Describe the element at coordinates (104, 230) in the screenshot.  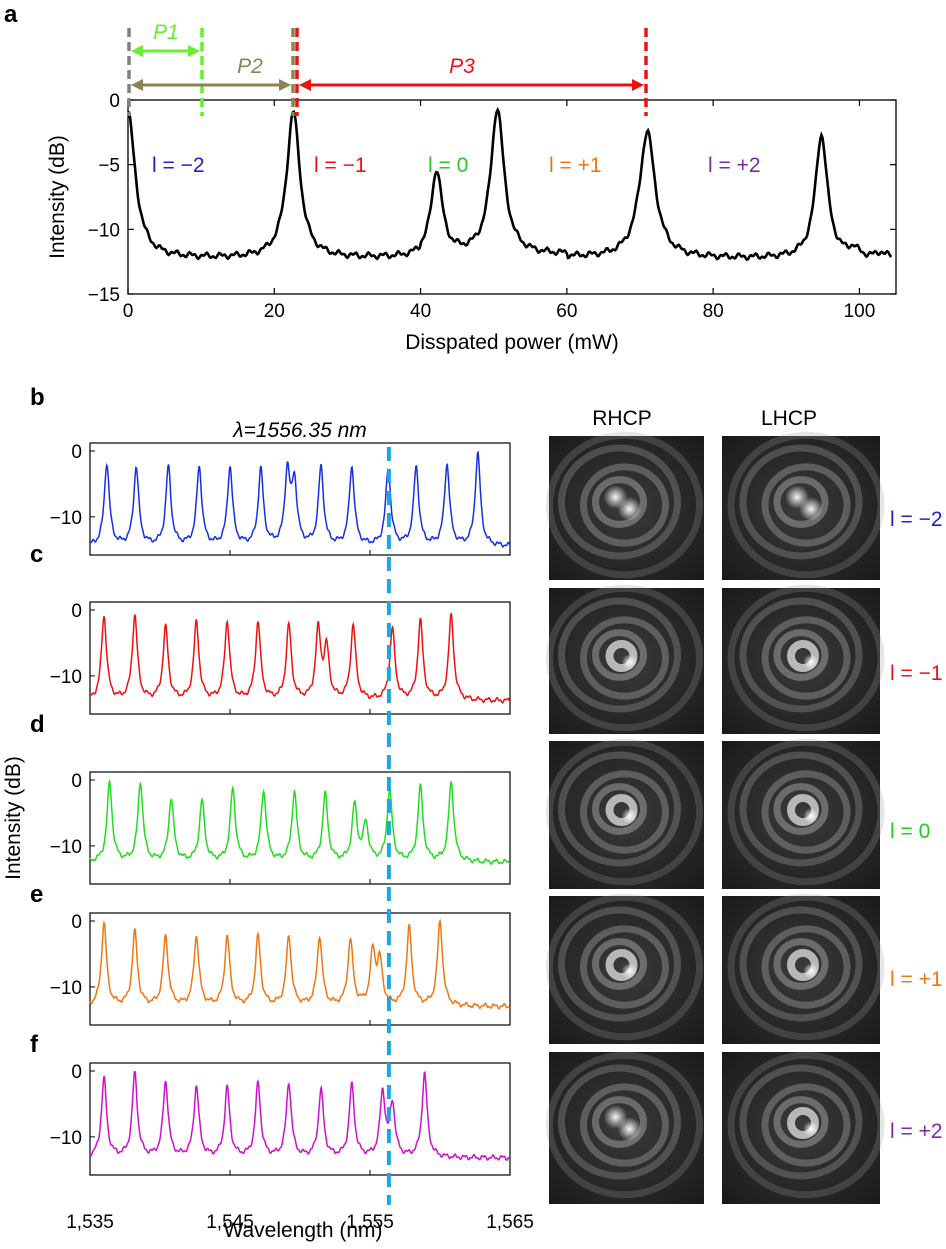
I see `panel-a-ytick: −10` at that location.